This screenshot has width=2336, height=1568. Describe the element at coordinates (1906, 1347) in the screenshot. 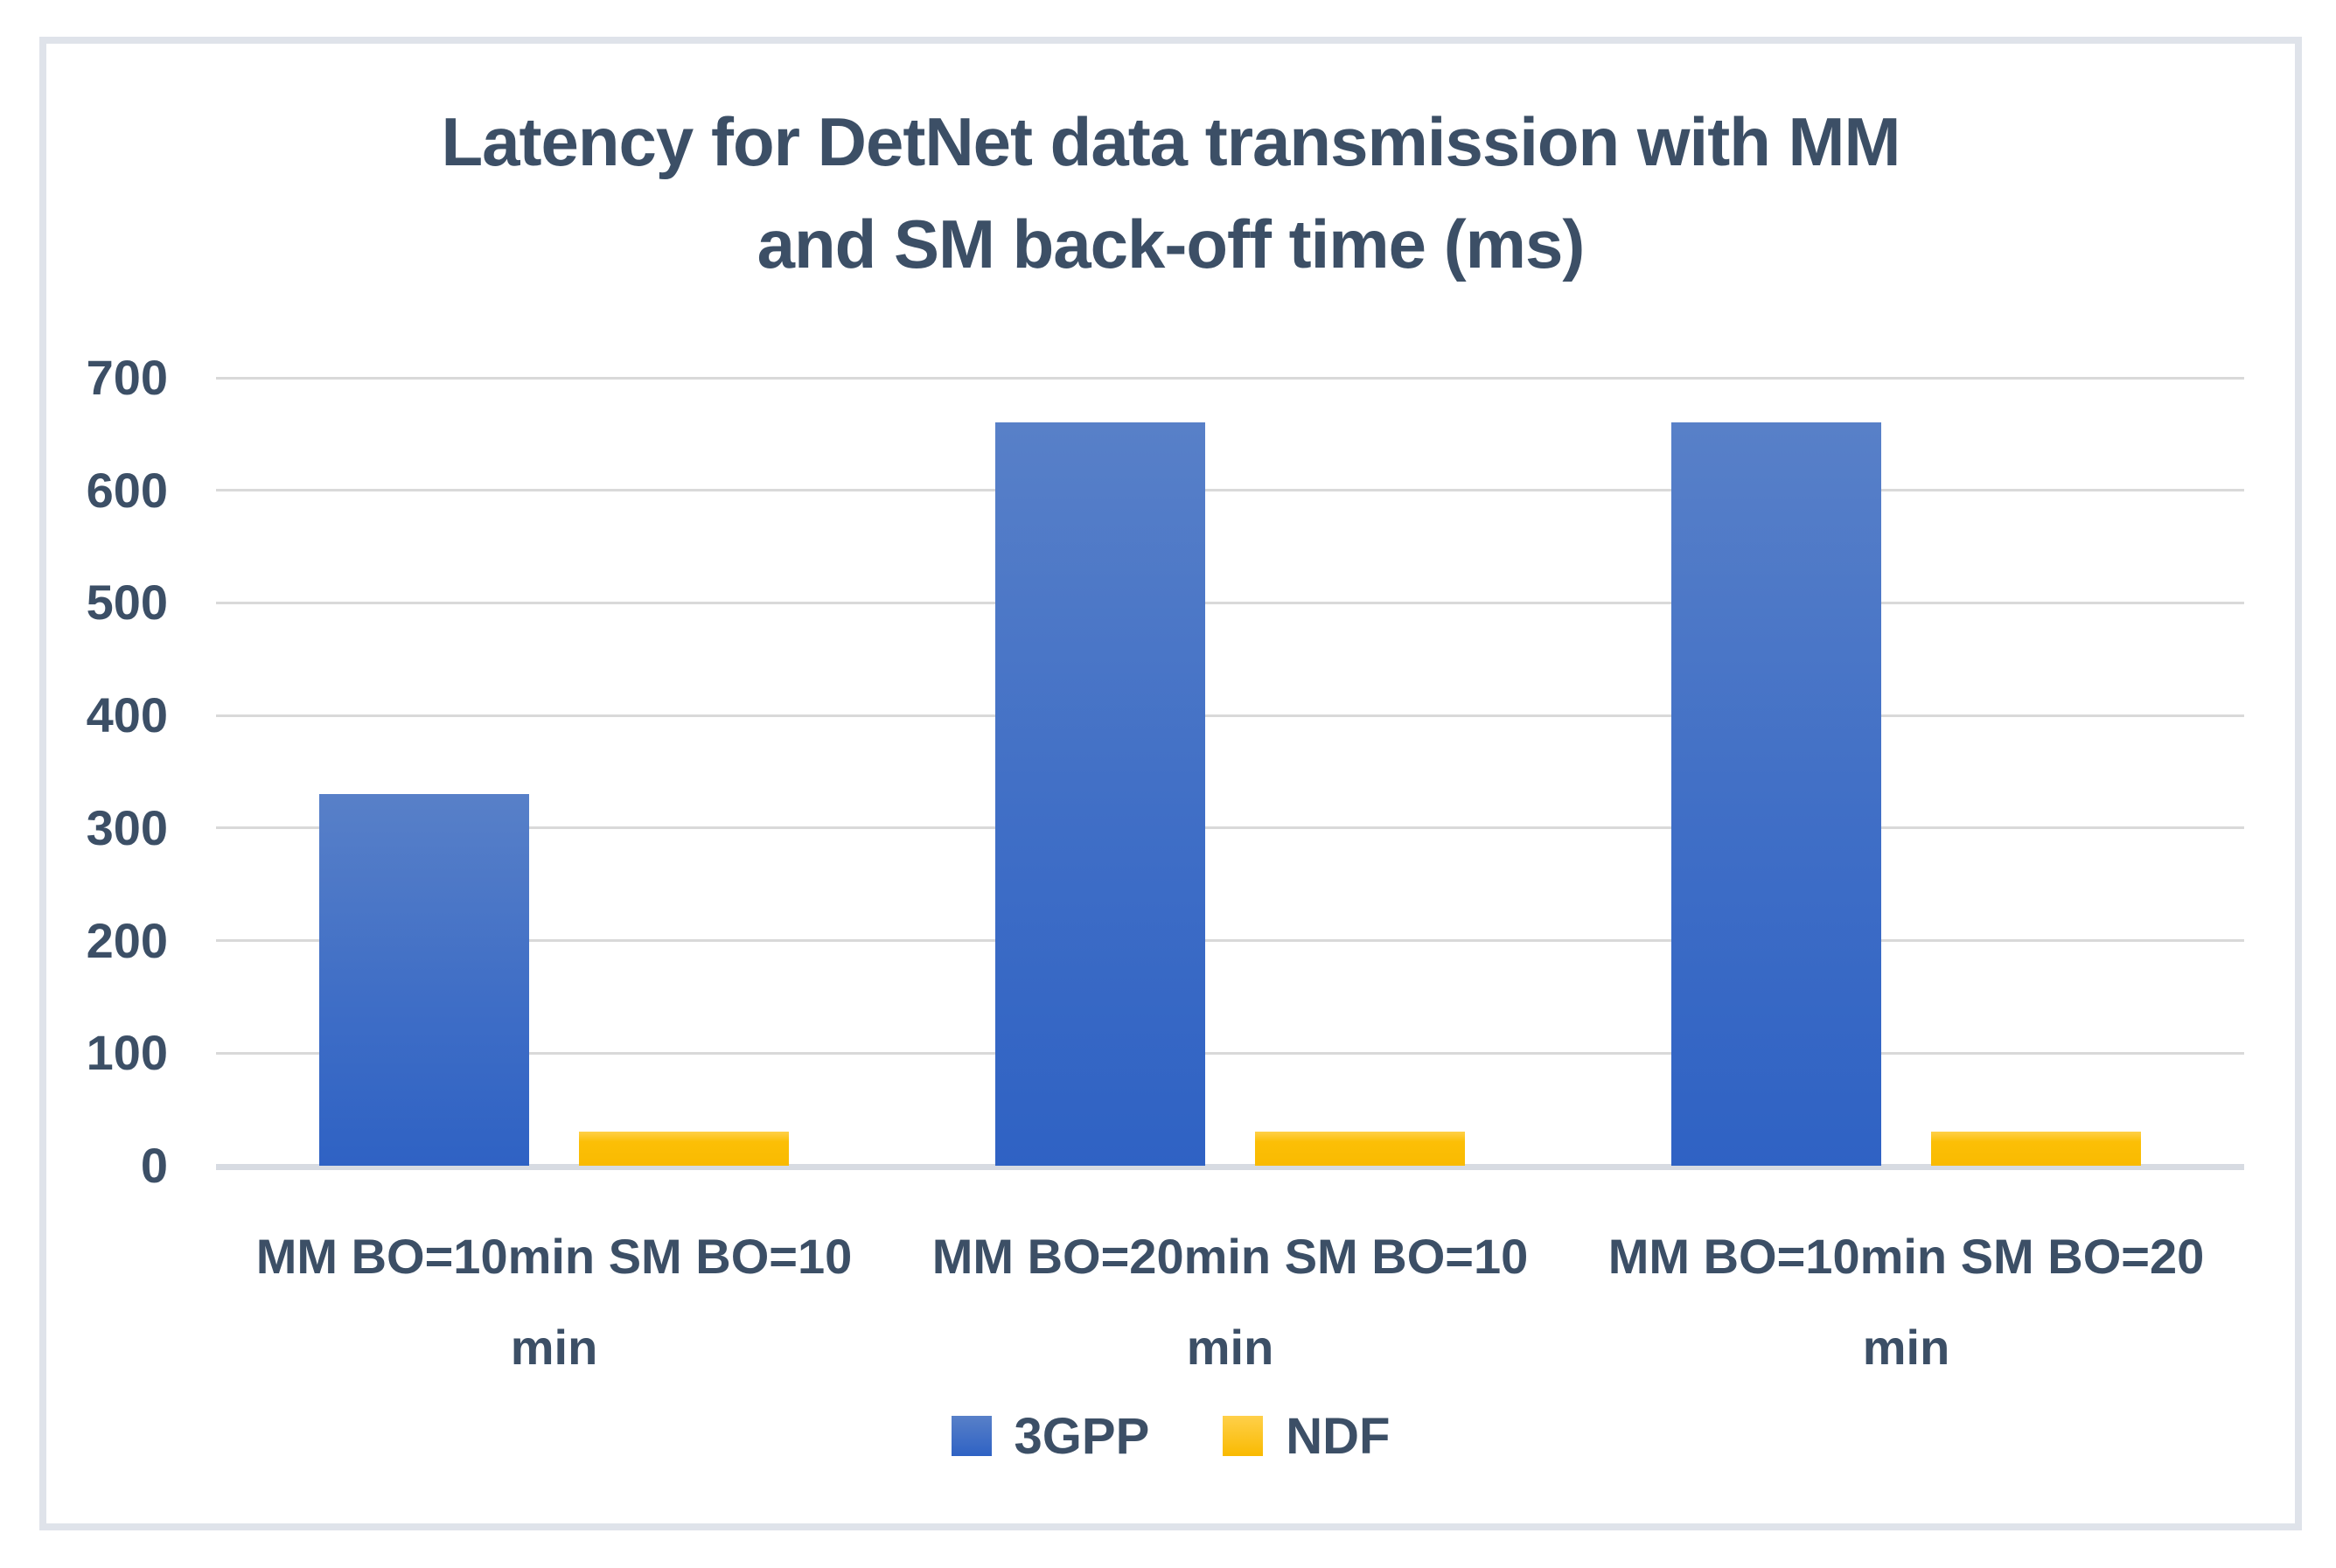

I see `x-category-label-3-line-2: min` at that location.